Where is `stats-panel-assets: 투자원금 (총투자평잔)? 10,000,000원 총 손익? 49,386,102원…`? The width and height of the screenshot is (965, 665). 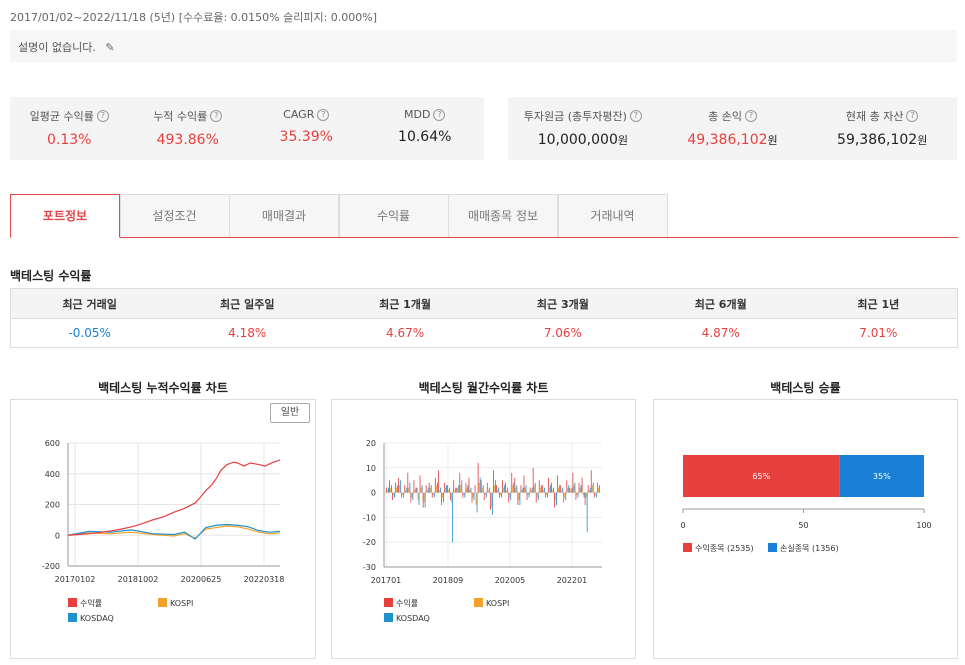
stats-panel-assets: 투자원금 (총투자평잔)? 10,000,000원 총 손익? 49,386,102원… is located at coordinates (732, 128).